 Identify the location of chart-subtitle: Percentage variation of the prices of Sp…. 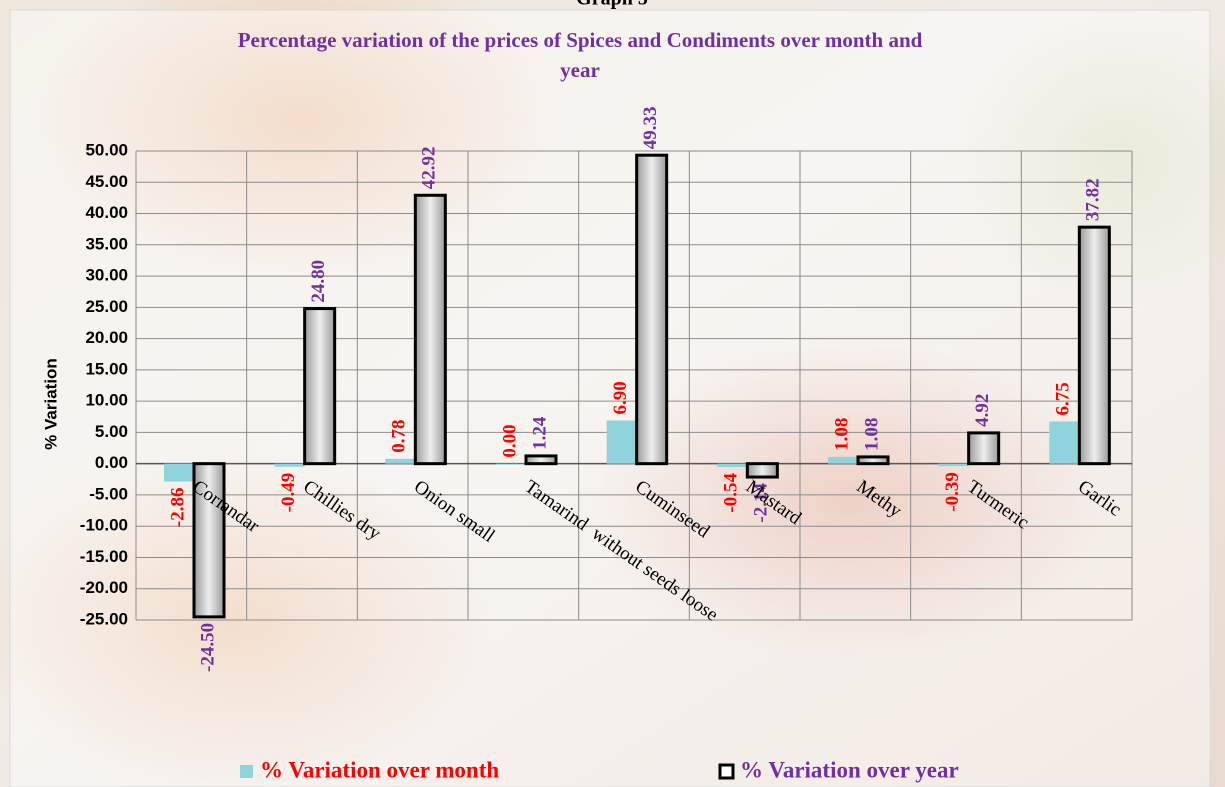
(580, 55).